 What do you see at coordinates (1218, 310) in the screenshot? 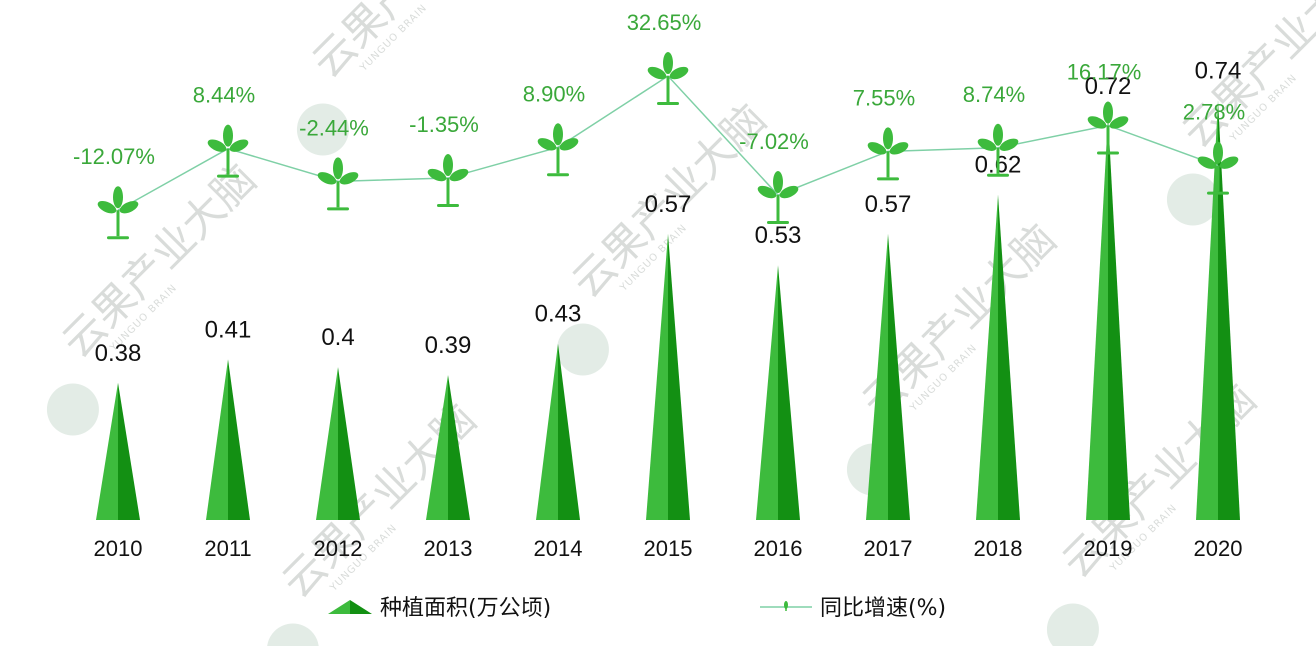
I see `bar-2020` at bounding box center [1218, 310].